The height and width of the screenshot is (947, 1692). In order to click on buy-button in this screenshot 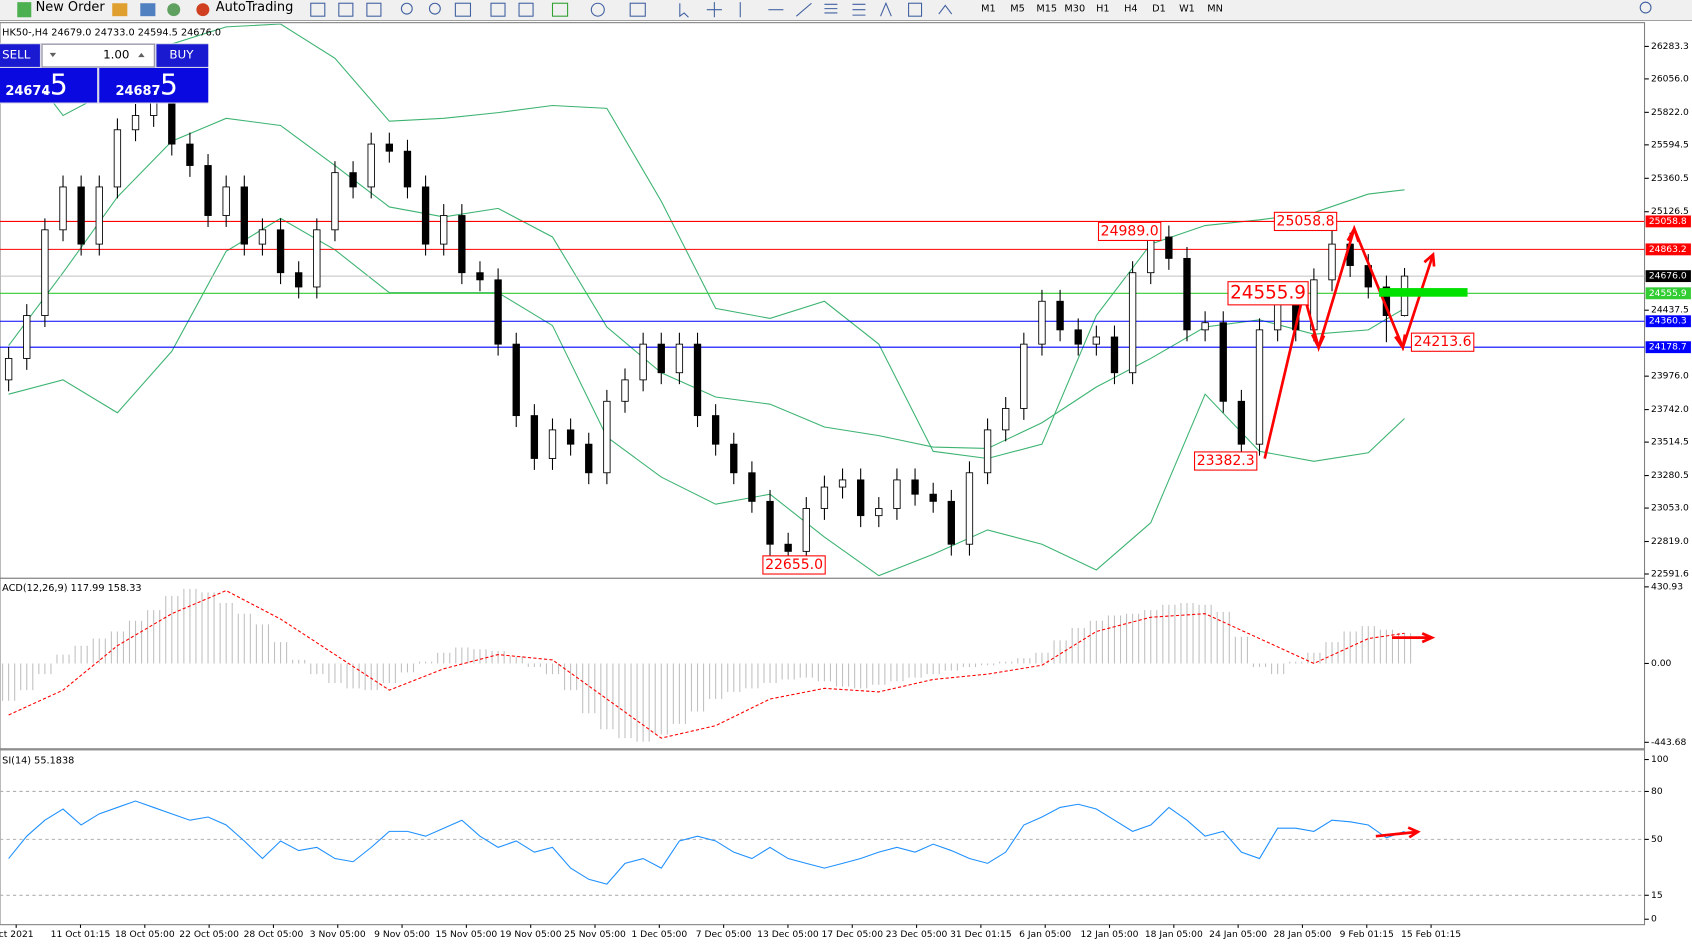, I will do `click(182, 55)`.